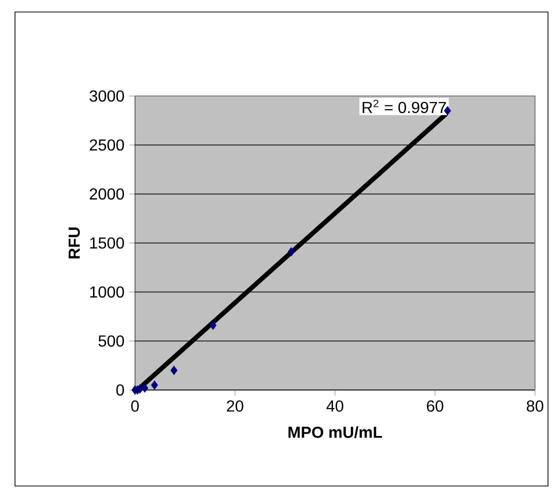 The width and height of the screenshot is (560, 498). Describe the element at coordinates (435, 406) in the screenshot. I see `x-tick-label: 60` at that location.